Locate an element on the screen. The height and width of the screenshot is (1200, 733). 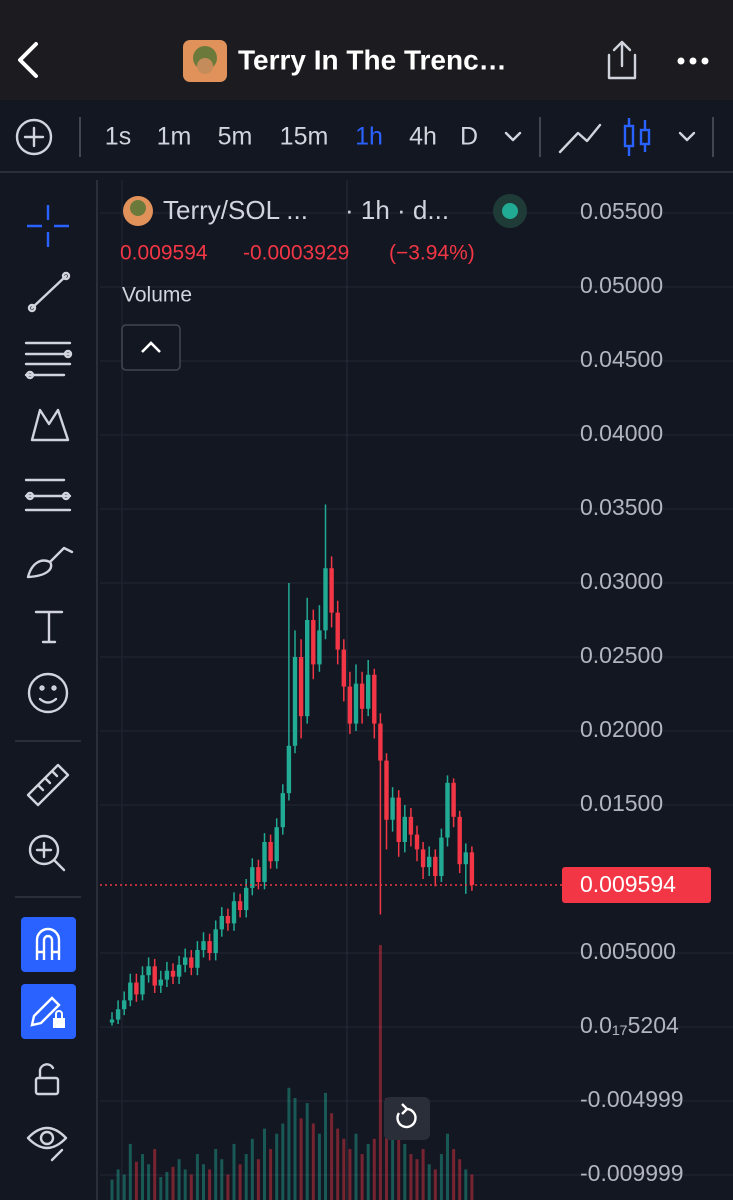
brush-tool is located at coordinates (50, 562).